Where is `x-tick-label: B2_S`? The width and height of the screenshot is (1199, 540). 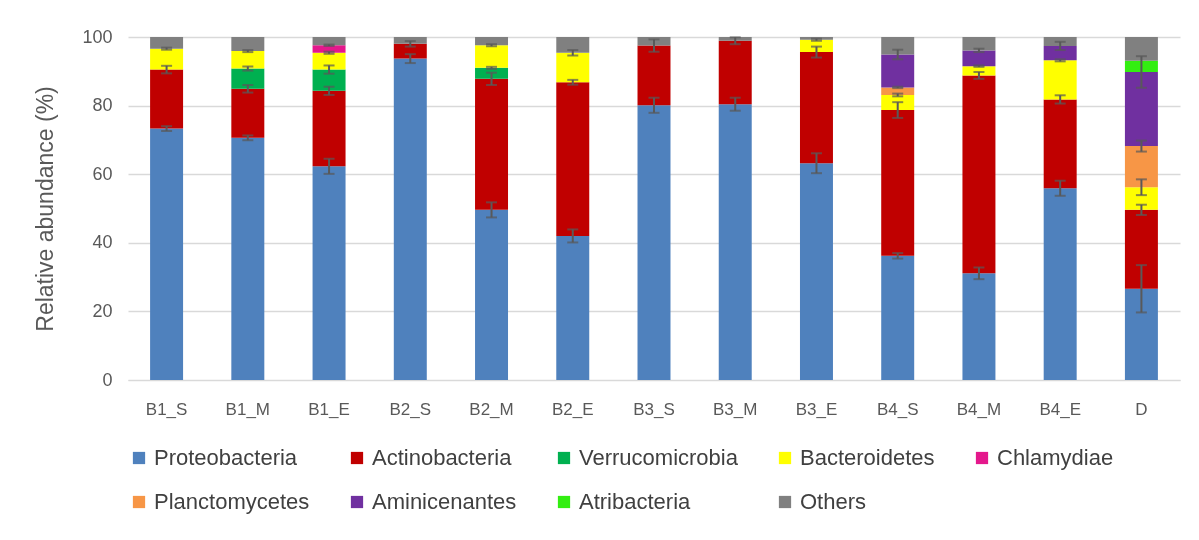 x-tick-label: B2_S is located at coordinates (410, 409).